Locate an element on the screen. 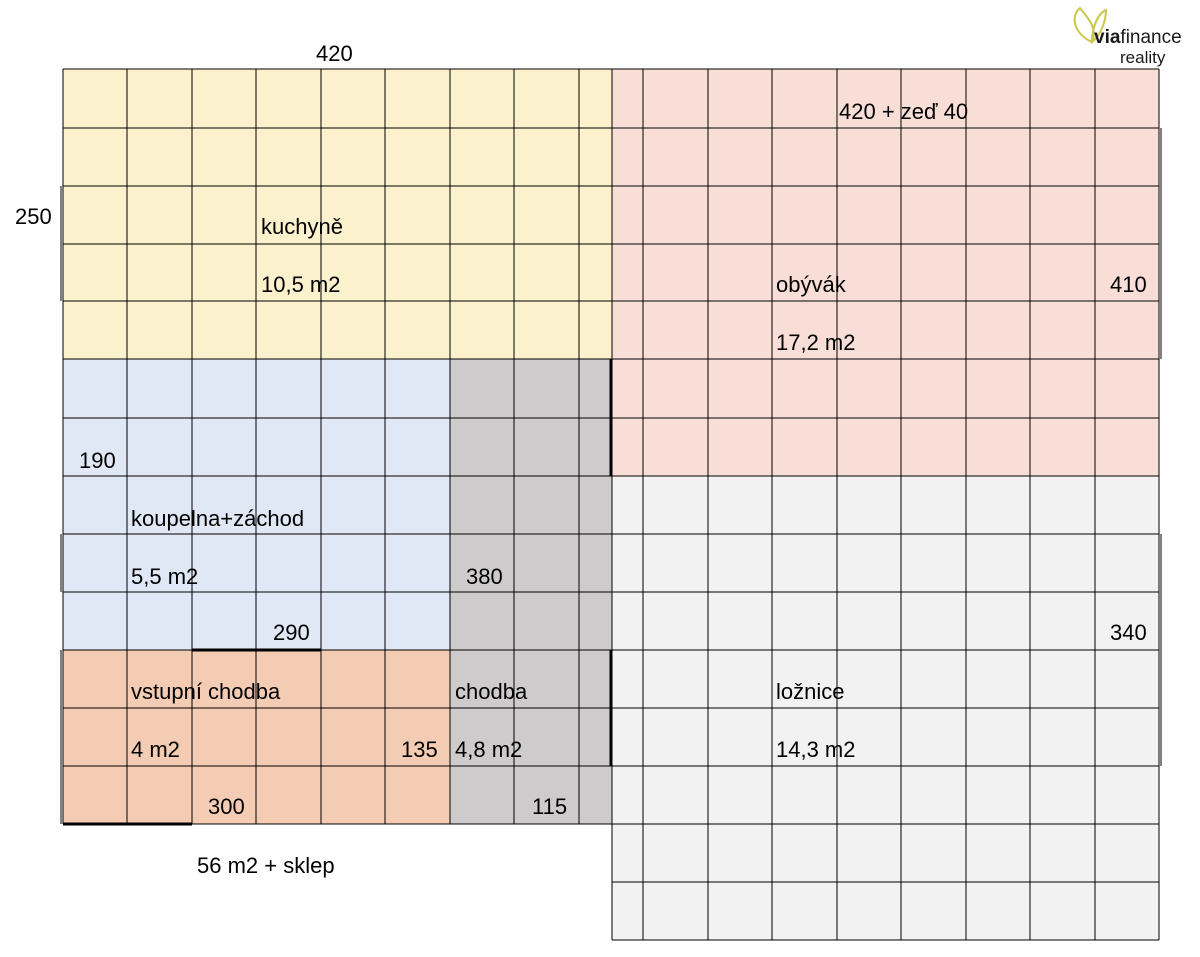 This screenshot has height=957, width=1200. room-area-kitchen: 10,5 m2 is located at coordinates (301, 284).